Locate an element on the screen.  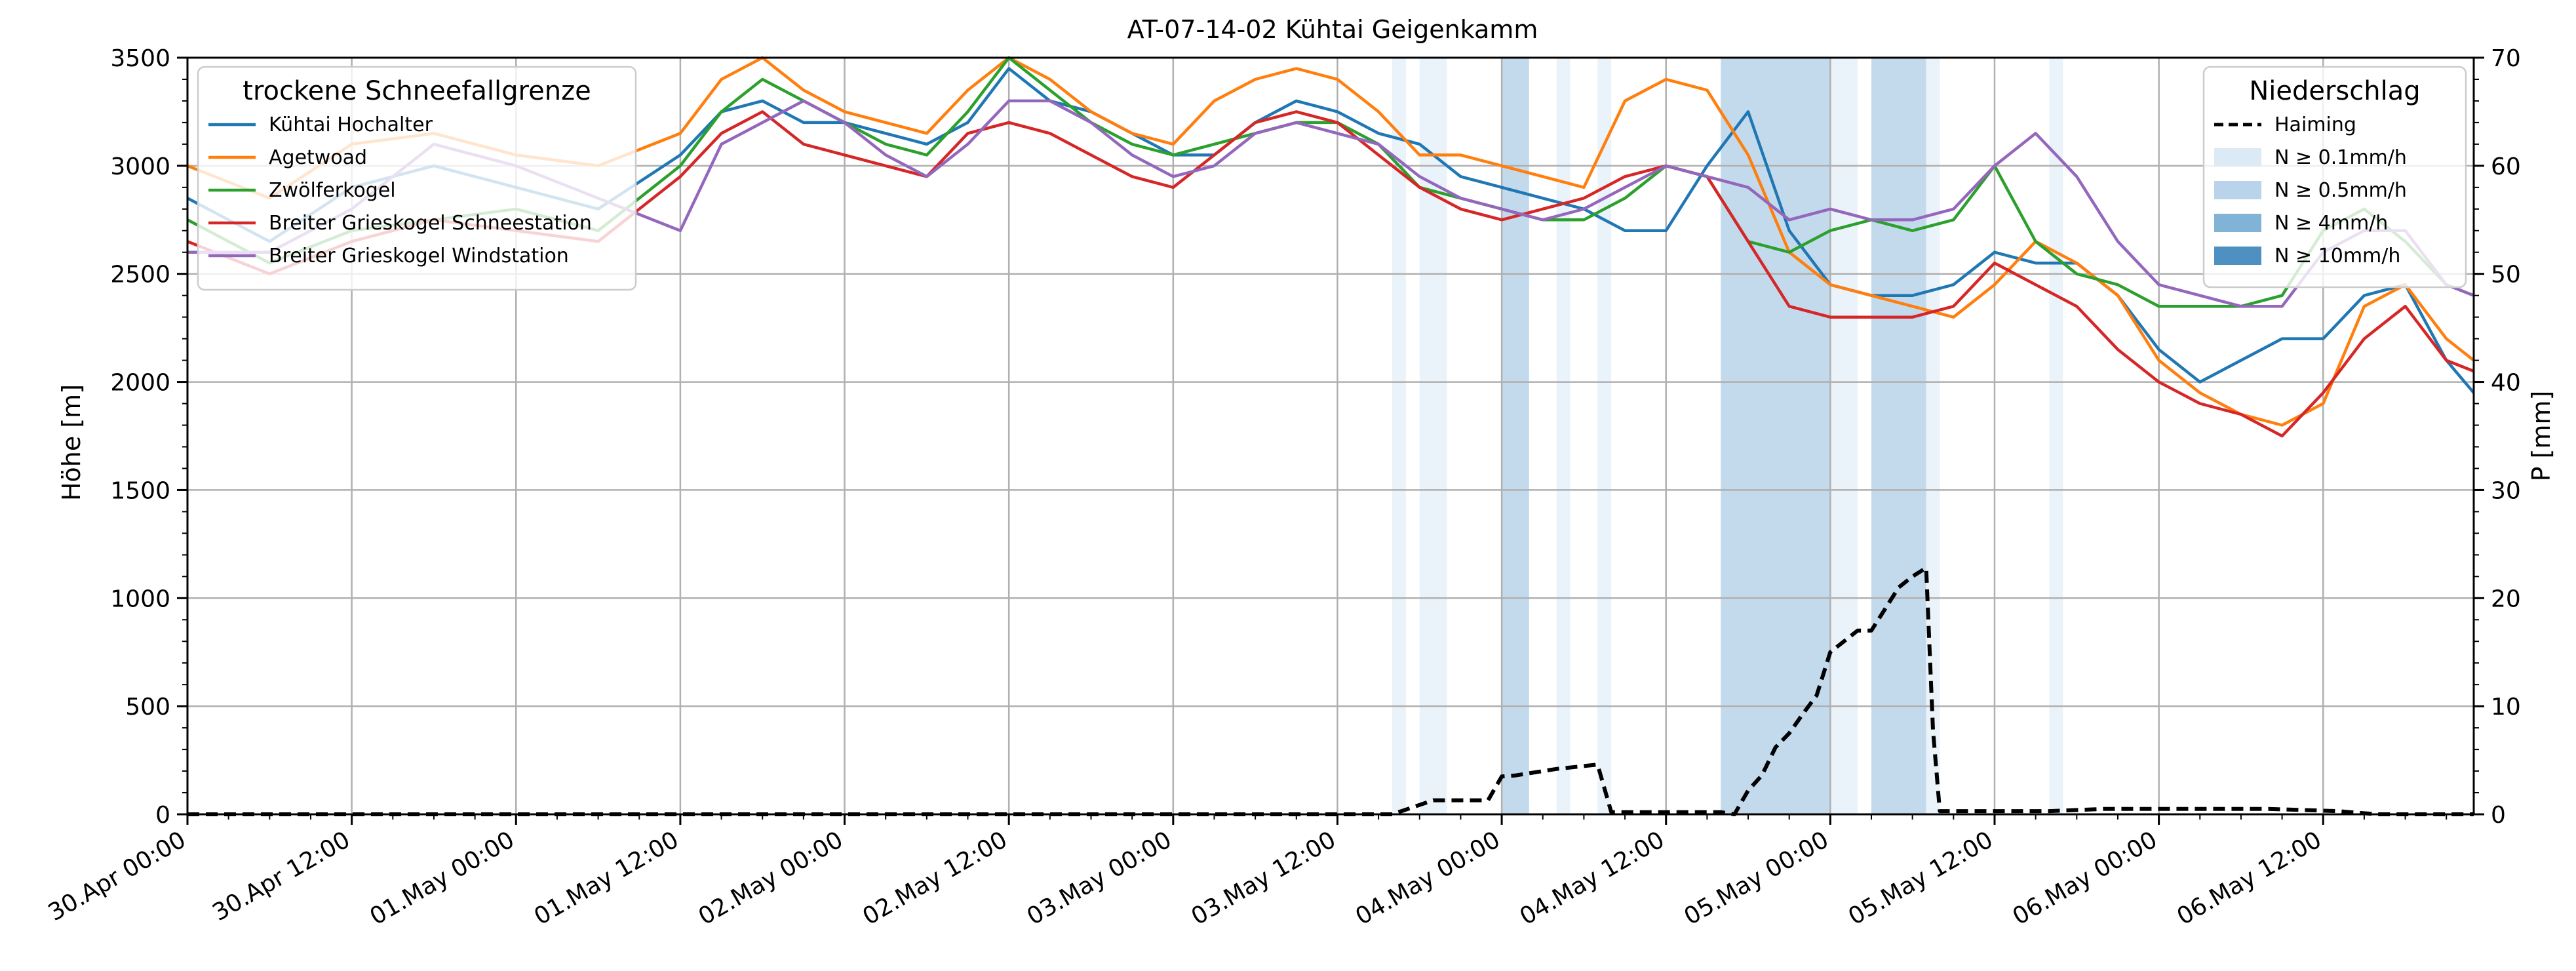
y-tick-label: 1000 is located at coordinates (140, 598).